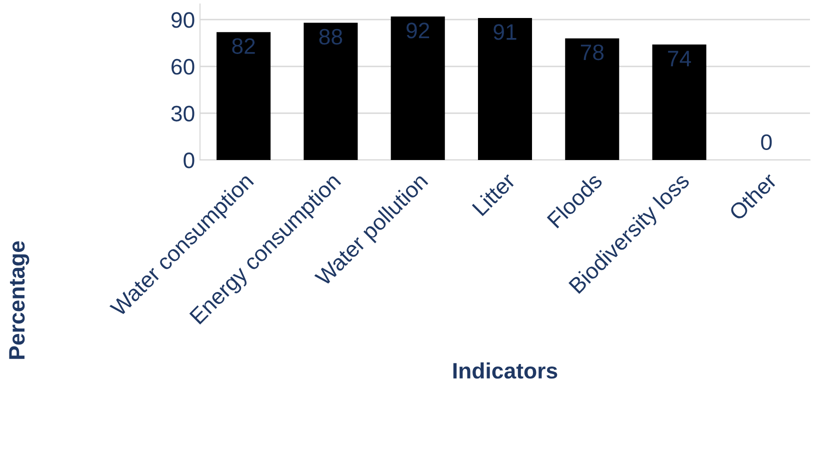 This screenshot has width=817, height=461. I want to click on data-label: 74, so click(679, 58).